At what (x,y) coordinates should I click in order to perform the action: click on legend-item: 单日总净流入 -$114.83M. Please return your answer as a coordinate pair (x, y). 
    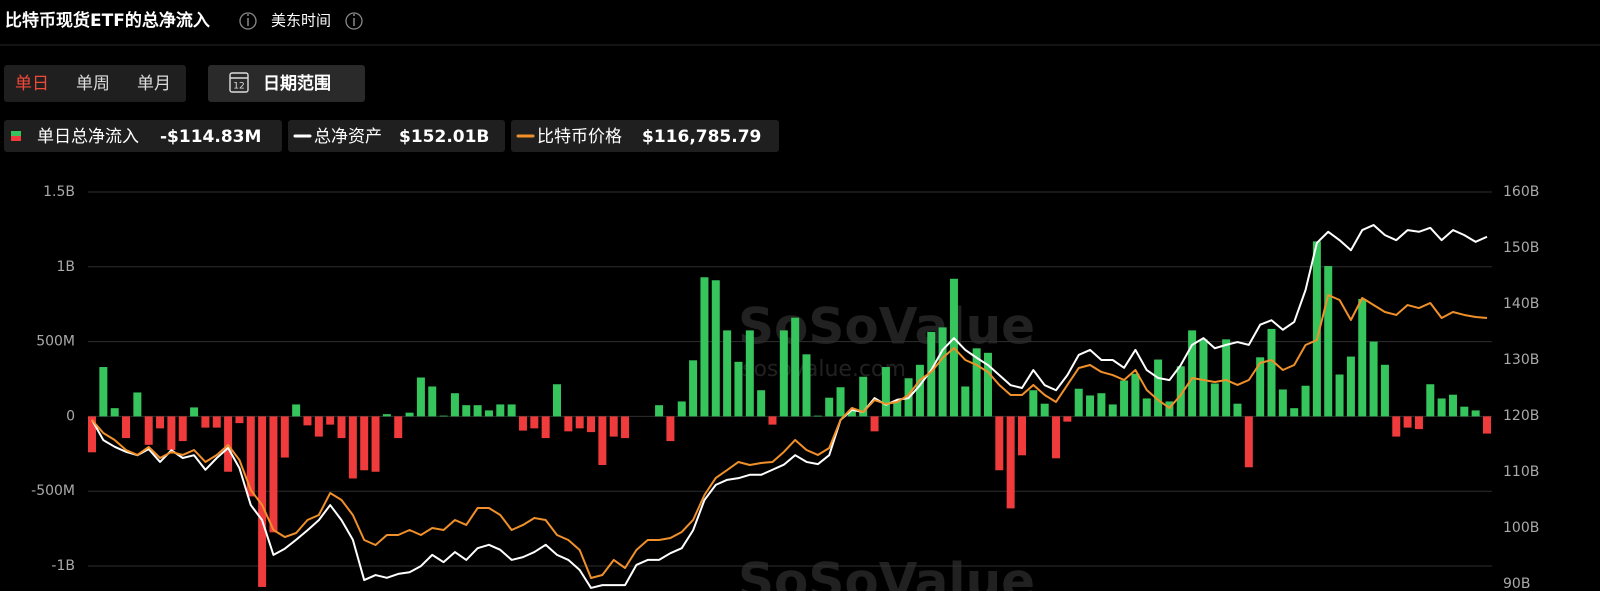
    Looking at the image, I should click on (143, 136).